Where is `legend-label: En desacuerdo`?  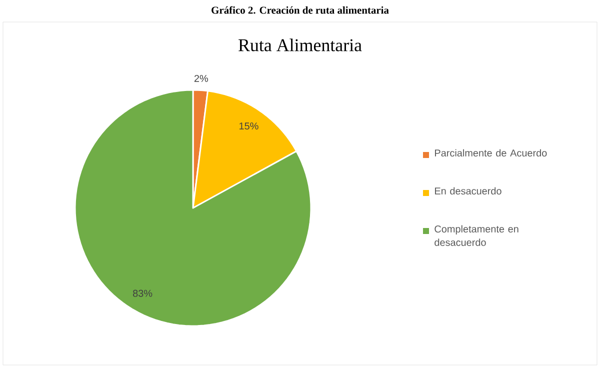
legend-label: En desacuerdo is located at coordinates (468, 191).